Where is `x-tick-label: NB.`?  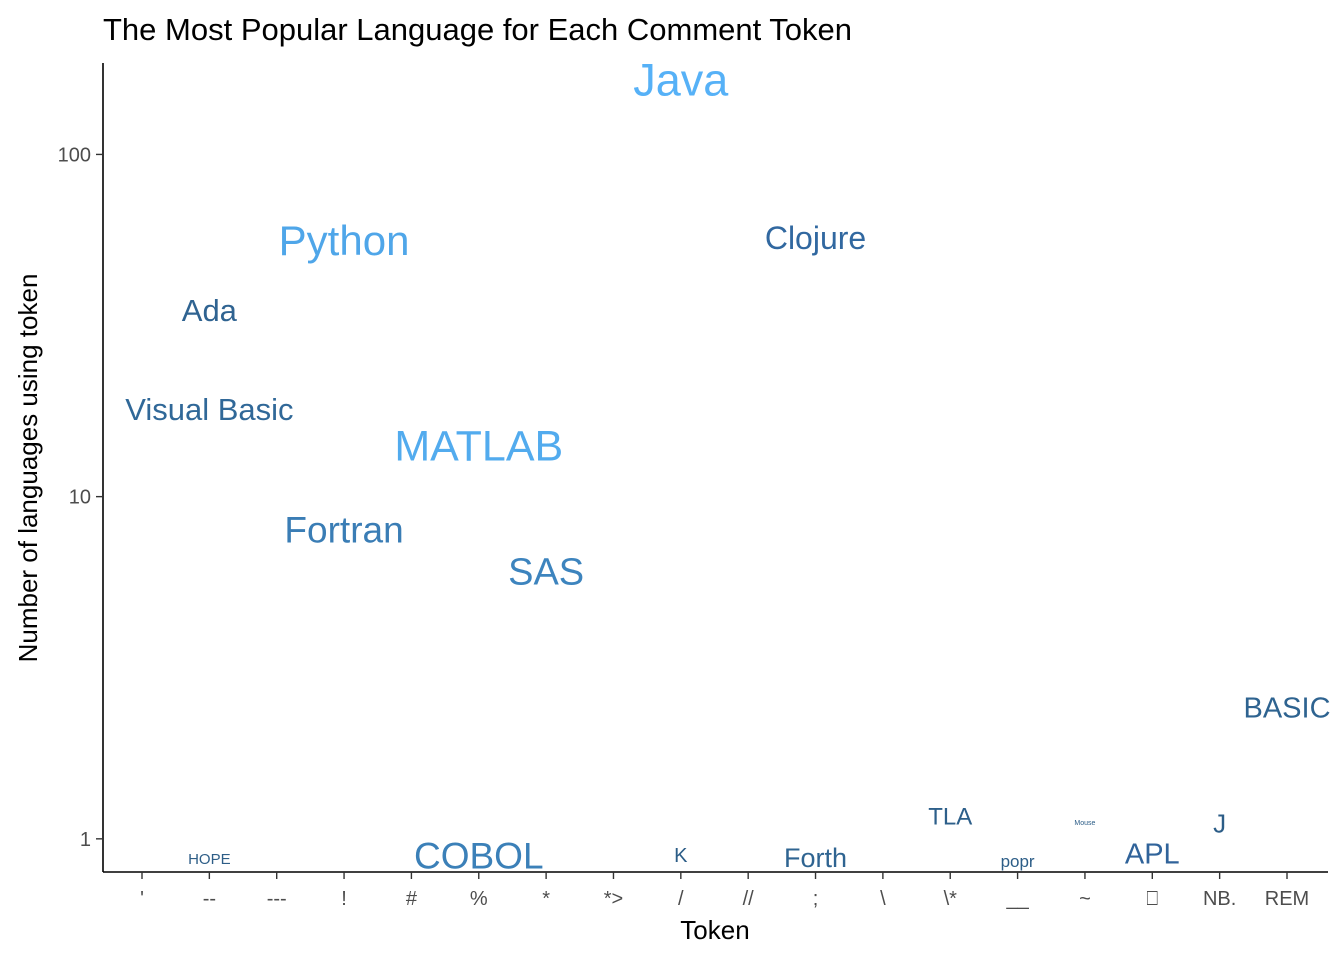
x-tick-label: NB. is located at coordinates (1219, 899).